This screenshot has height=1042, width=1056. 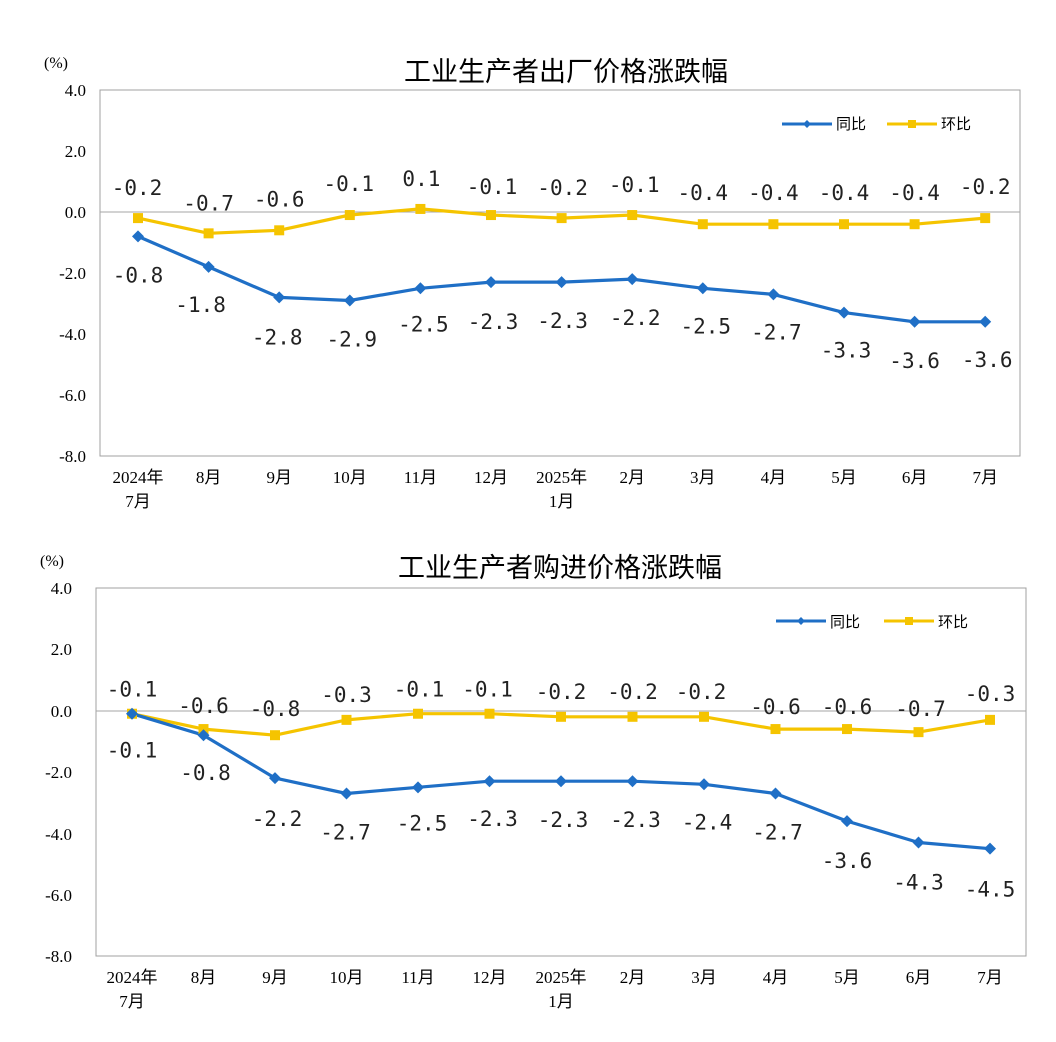 I want to click on series-markers, so click(x=561, y=781).